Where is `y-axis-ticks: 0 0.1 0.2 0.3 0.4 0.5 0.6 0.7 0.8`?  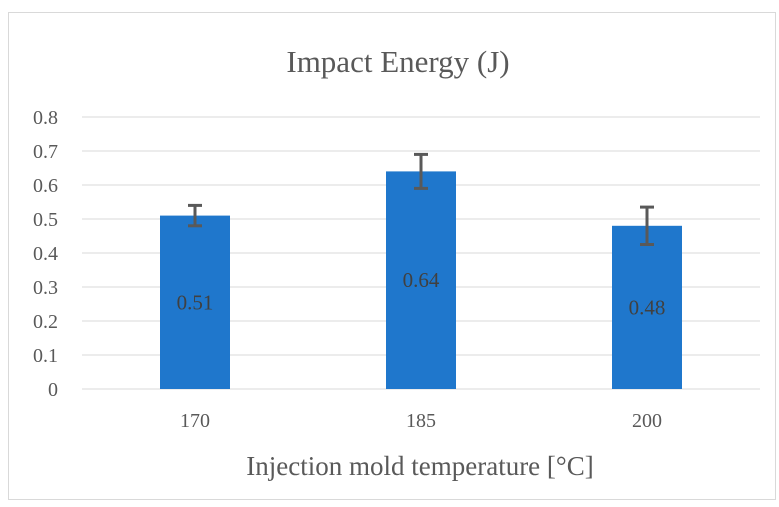
y-axis-ticks: 0 0.1 0.2 0.3 0.4 0.5 0.6 0.7 0.8 is located at coordinates (45, 254).